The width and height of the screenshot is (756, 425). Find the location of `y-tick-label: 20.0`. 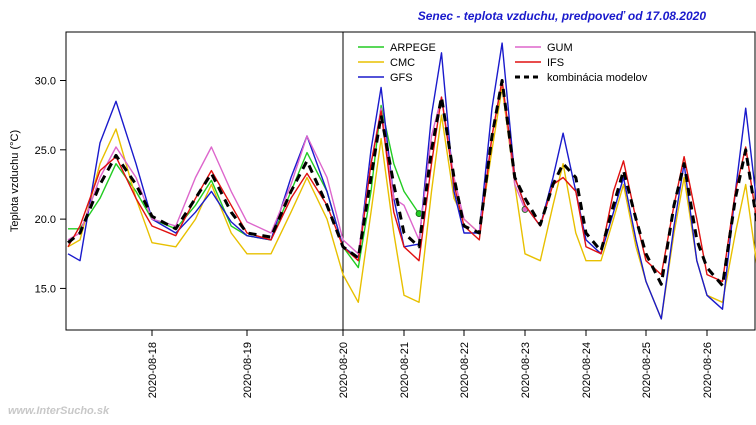

y-tick-label: 20.0 is located at coordinates (45, 220).